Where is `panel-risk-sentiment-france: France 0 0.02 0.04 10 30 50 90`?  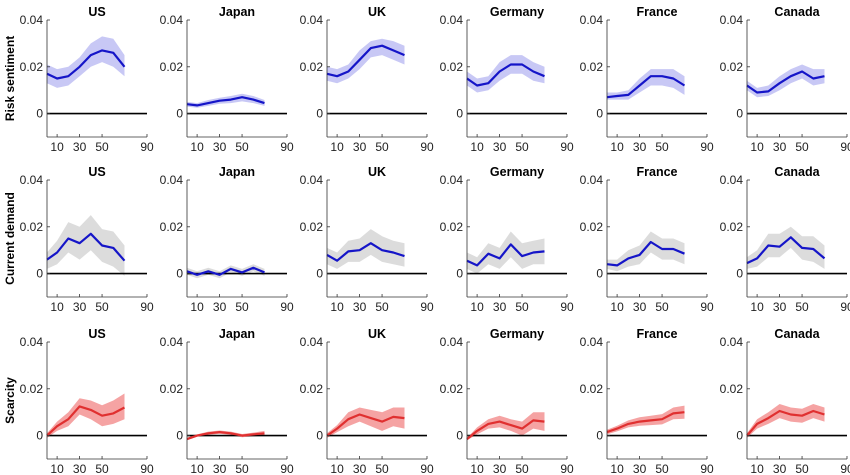
panel-risk-sentiment-france: France 0 0.02 0.04 10 30 50 90 is located at coordinates (647, 79).